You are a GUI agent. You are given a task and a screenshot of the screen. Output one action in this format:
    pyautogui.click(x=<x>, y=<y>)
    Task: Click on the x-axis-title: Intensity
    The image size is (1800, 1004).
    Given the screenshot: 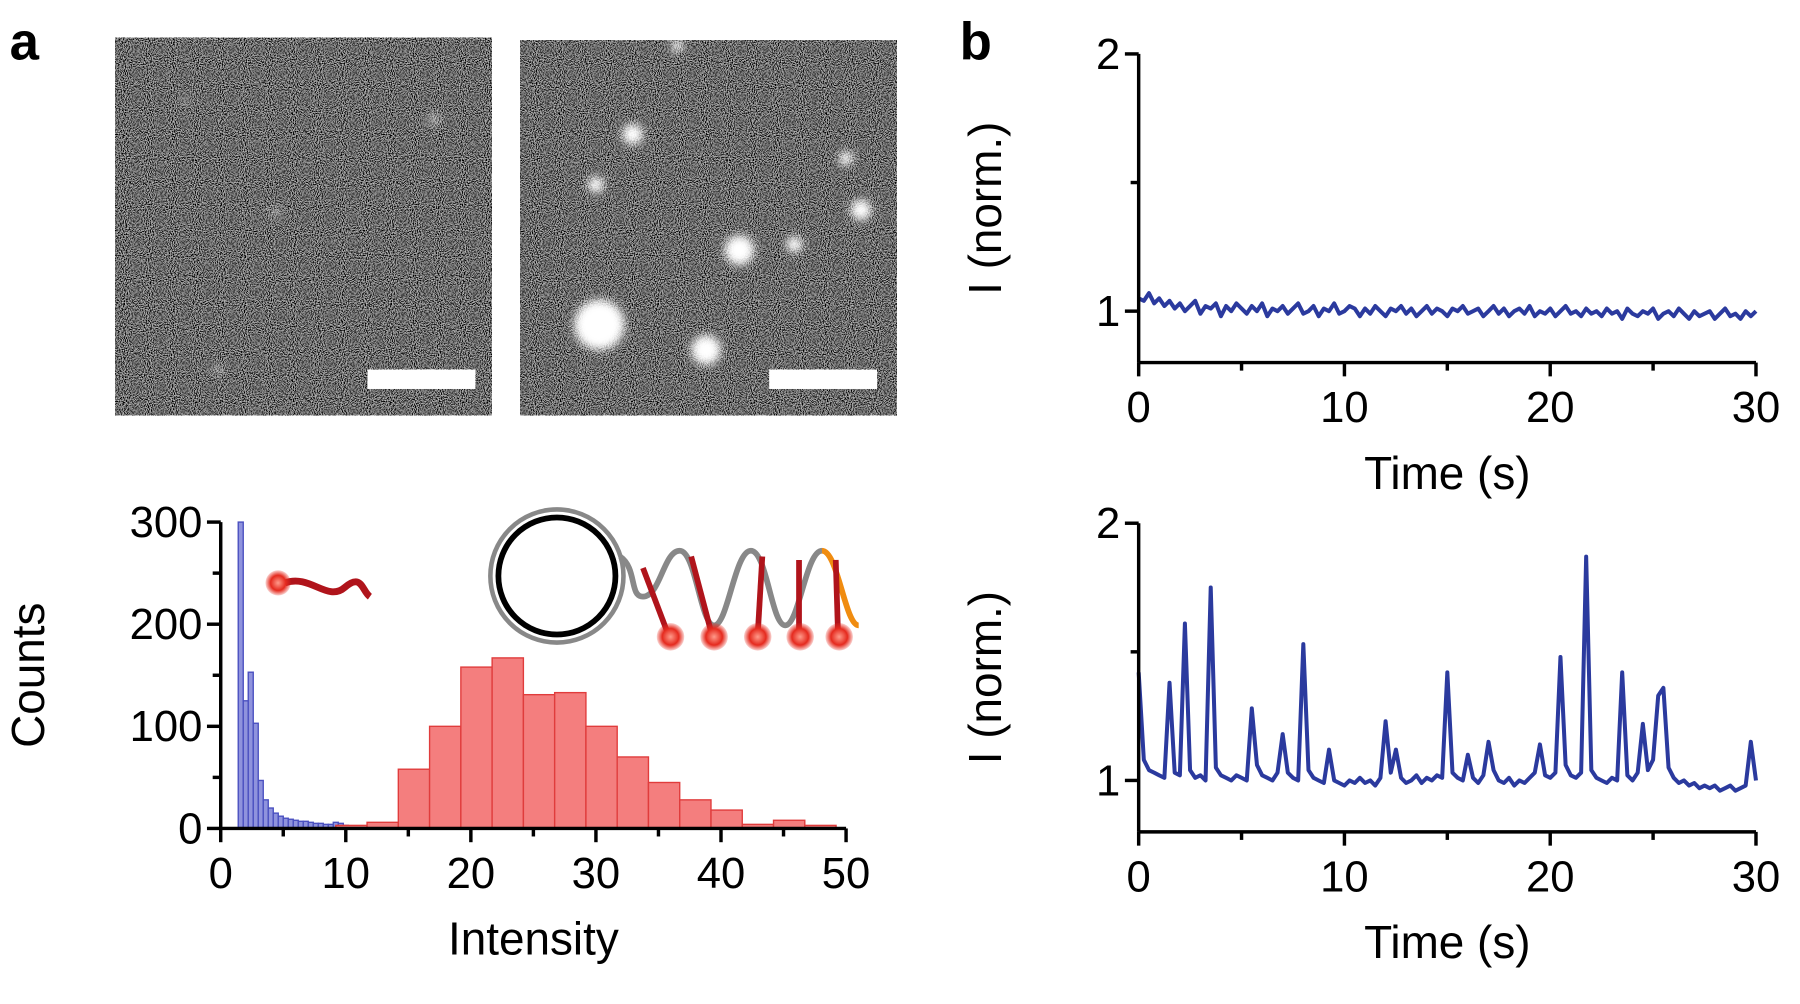 What is the action you would take?
    pyautogui.click(x=533, y=939)
    